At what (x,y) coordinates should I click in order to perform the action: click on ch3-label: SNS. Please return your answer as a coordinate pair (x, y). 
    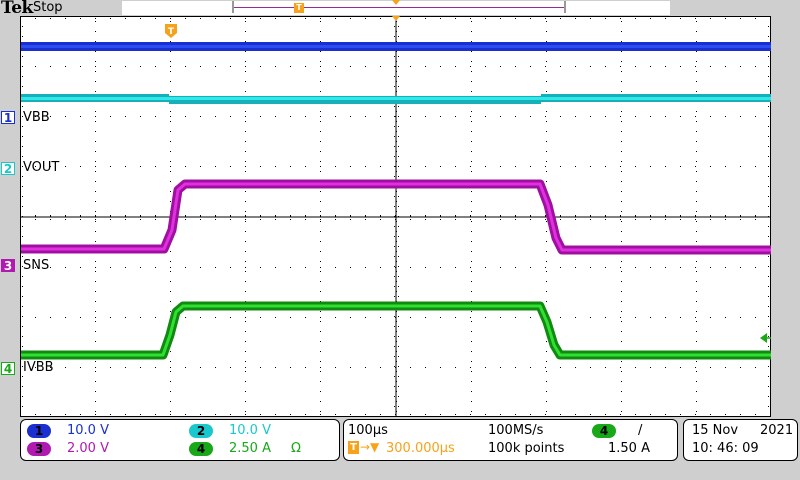
    Looking at the image, I should click on (36, 265).